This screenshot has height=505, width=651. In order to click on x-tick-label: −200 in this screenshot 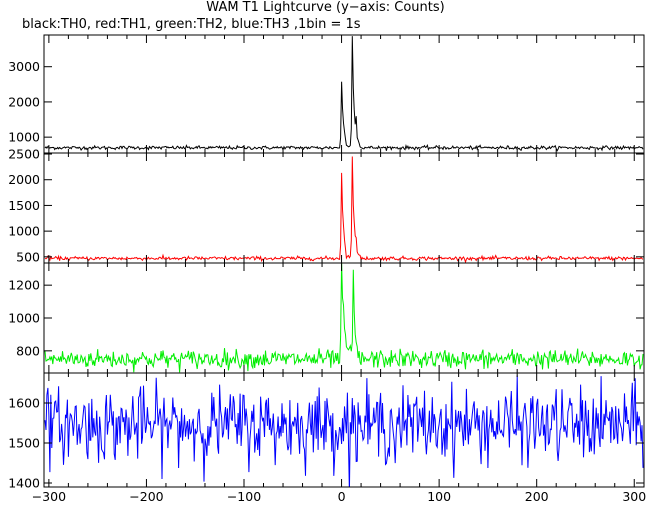, I will do `click(146, 496)`.